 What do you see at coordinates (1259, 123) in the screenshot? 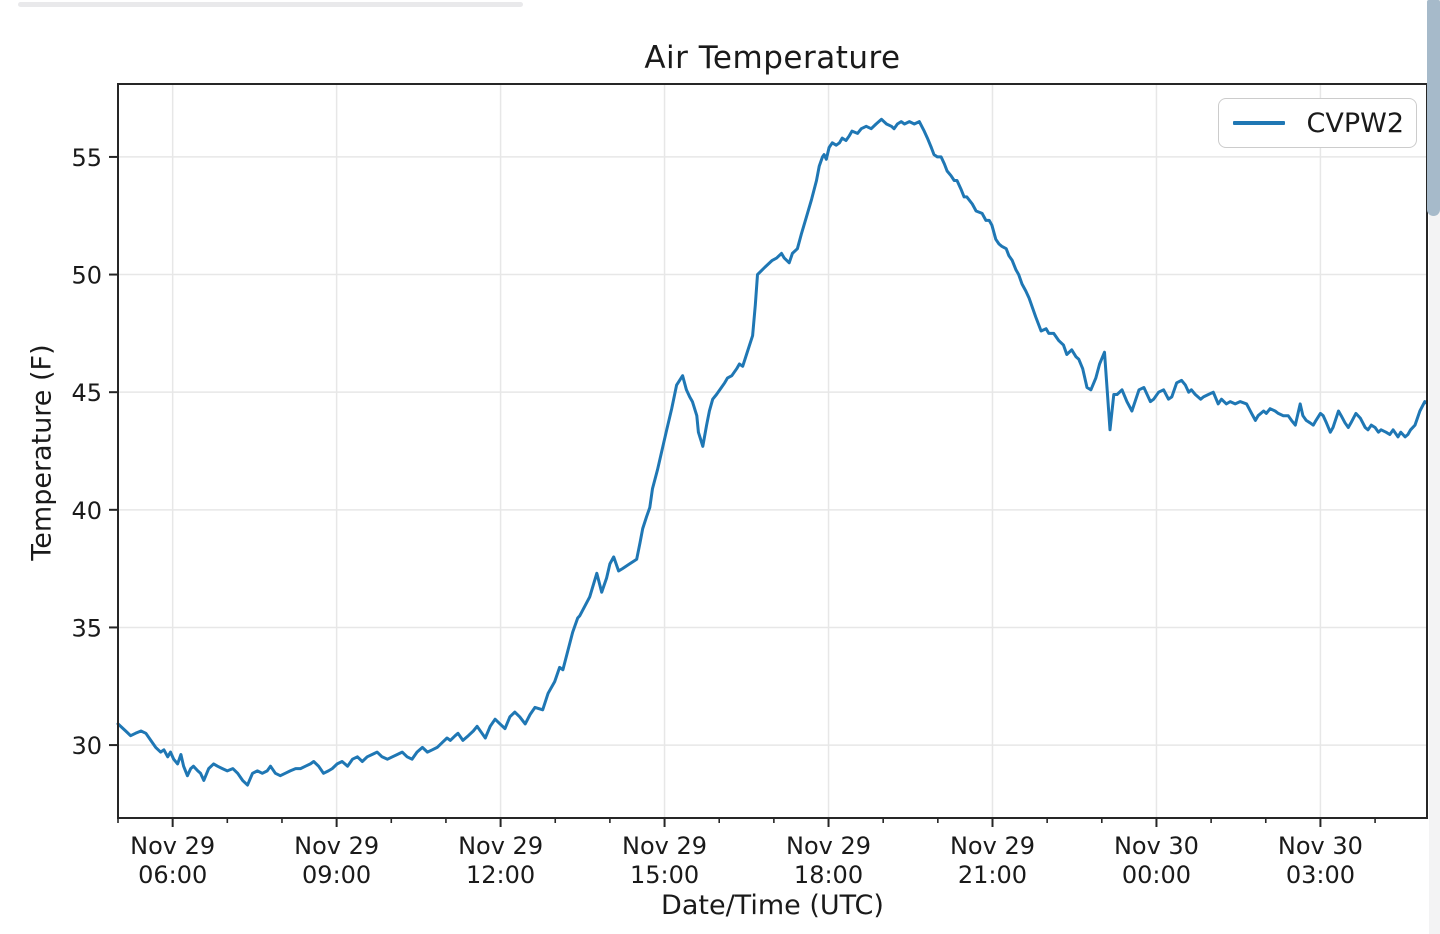
I see `legend-line-sample` at bounding box center [1259, 123].